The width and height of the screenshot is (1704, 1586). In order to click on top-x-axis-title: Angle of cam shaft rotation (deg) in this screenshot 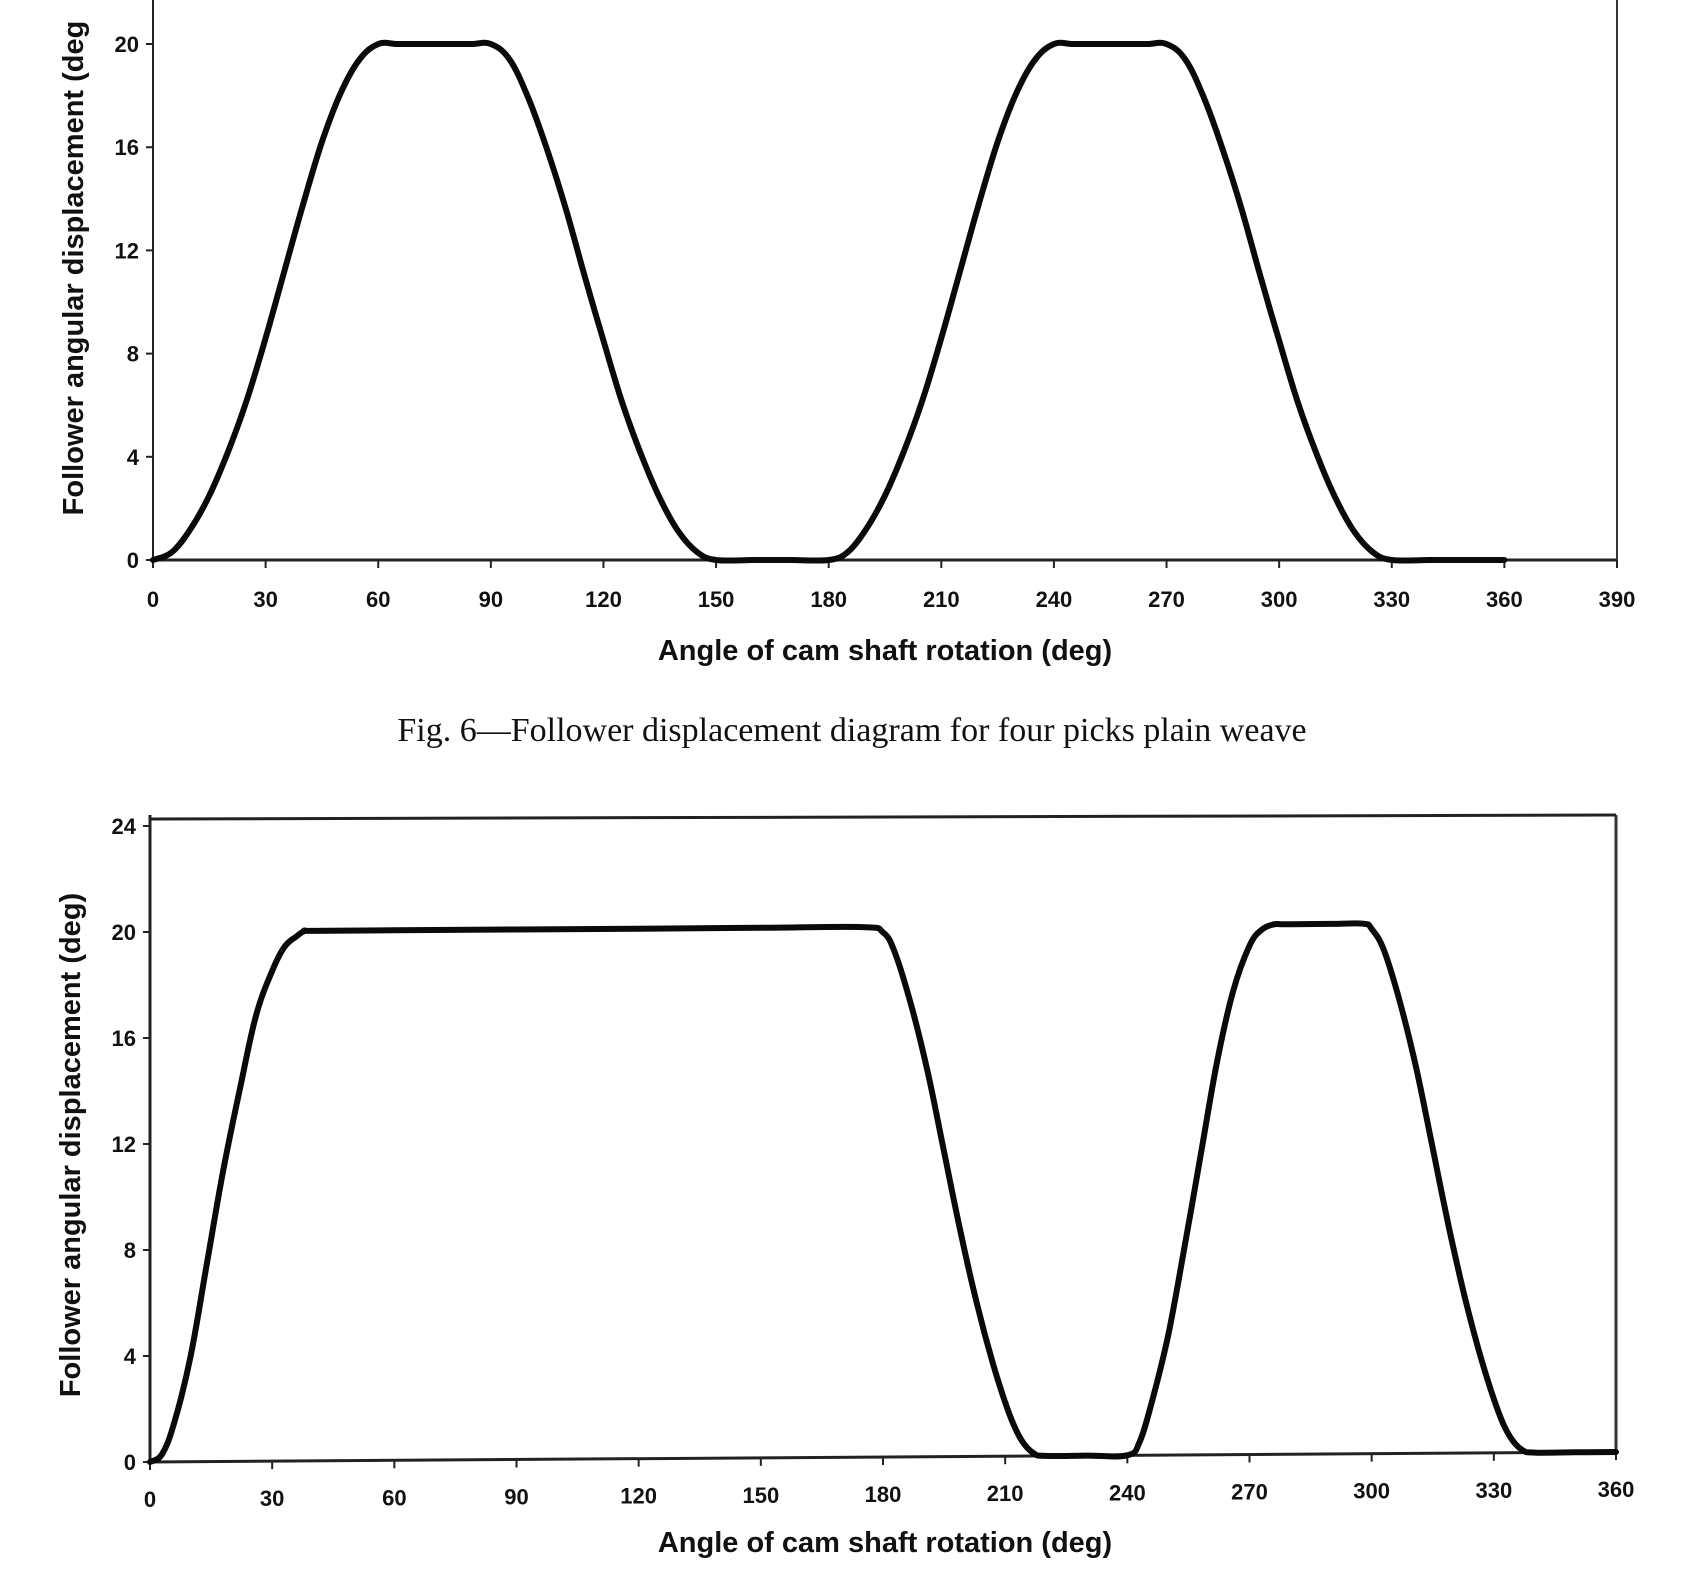, I will do `click(885, 651)`.